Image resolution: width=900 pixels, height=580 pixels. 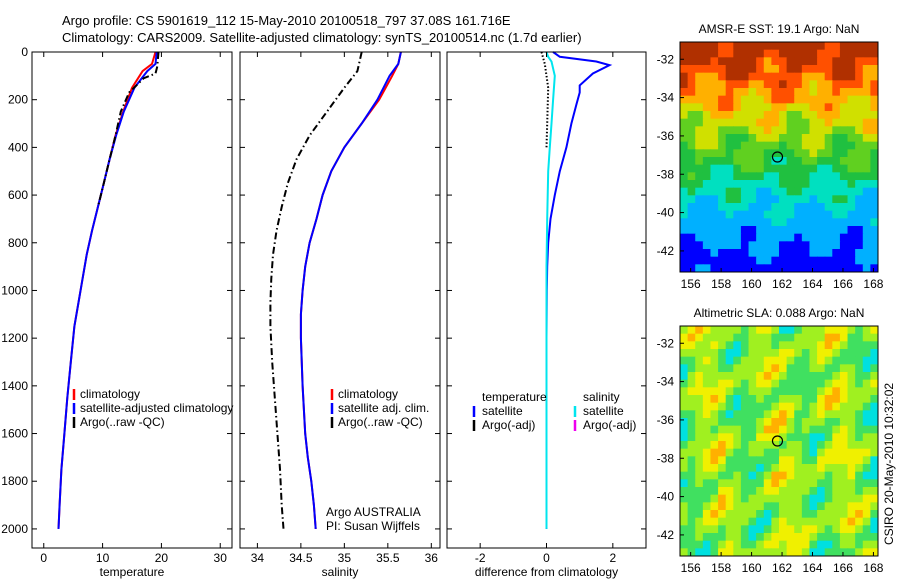 What do you see at coordinates (18, 147) in the screenshot?
I see `y-tick-label: 400` at bounding box center [18, 147].